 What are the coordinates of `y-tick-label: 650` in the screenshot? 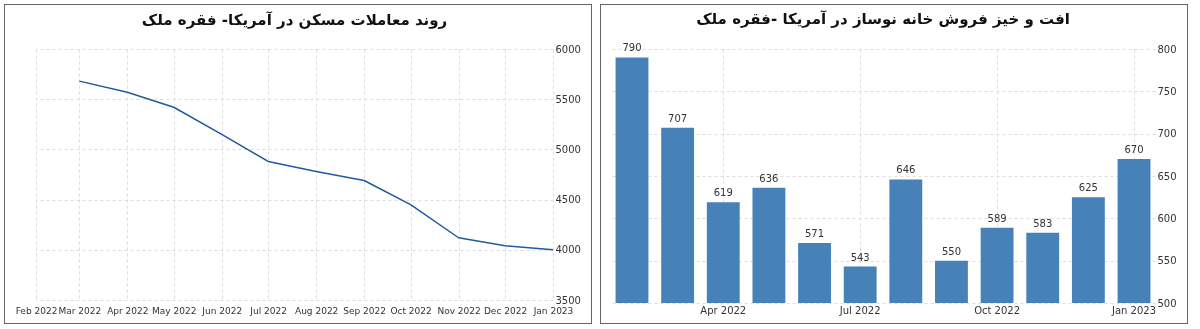 It's located at (1167, 176).